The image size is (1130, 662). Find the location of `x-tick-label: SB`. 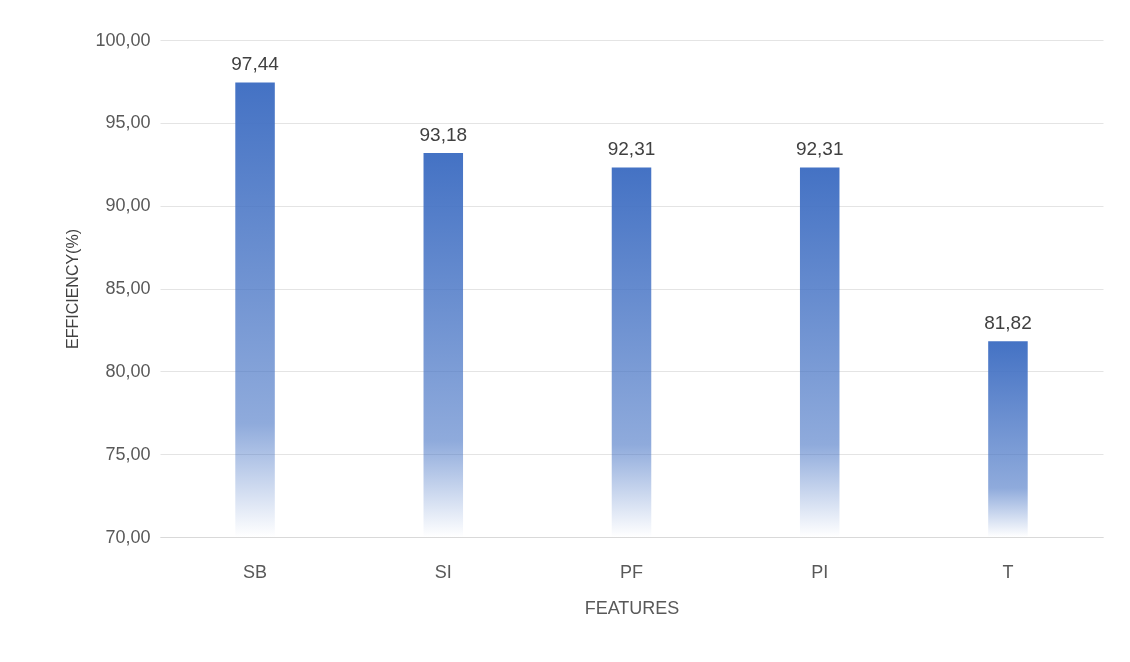

x-tick-label: SB is located at coordinates (255, 571).